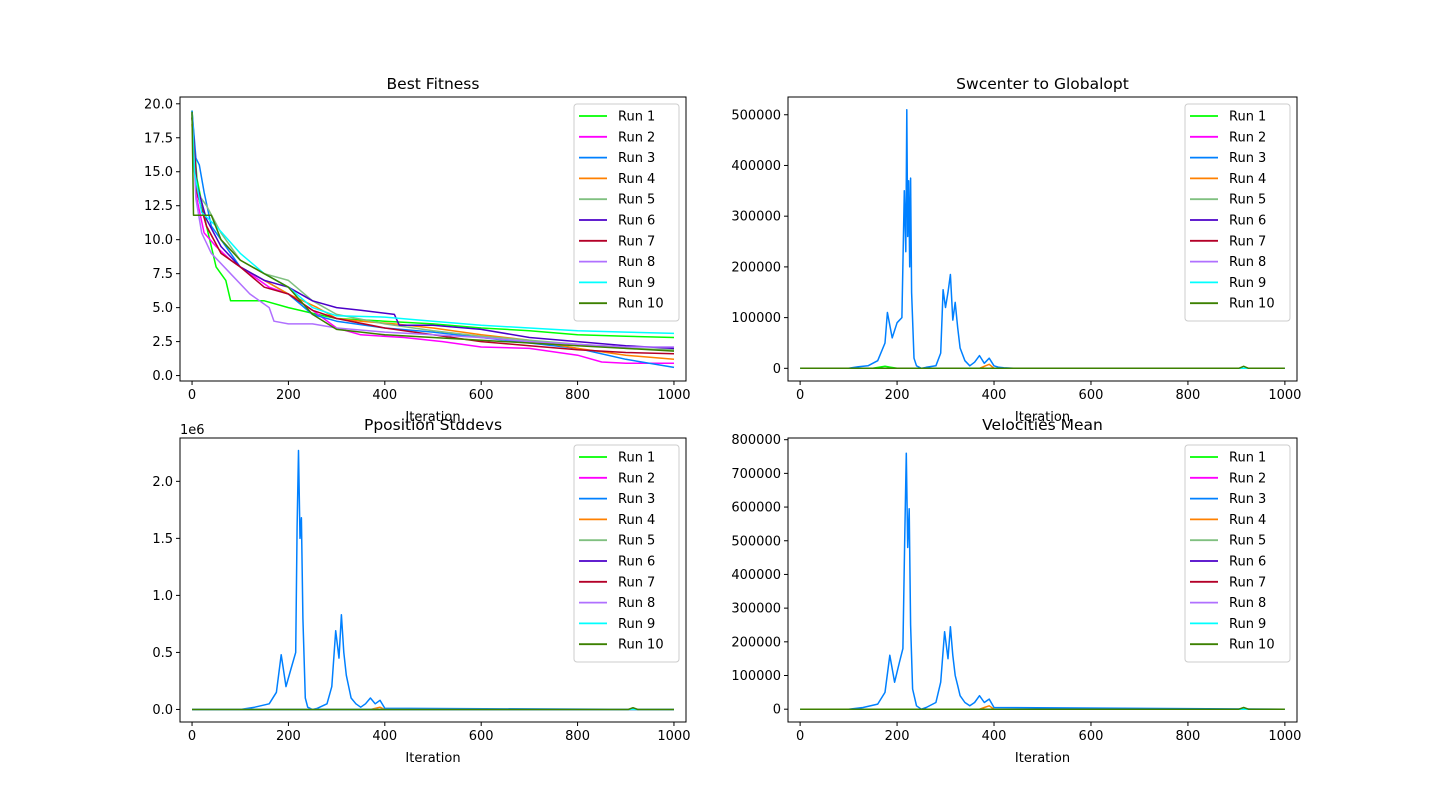  Describe the element at coordinates (433, 425) in the screenshot. I see `chart-title: Pposition Stddevs` at that location.